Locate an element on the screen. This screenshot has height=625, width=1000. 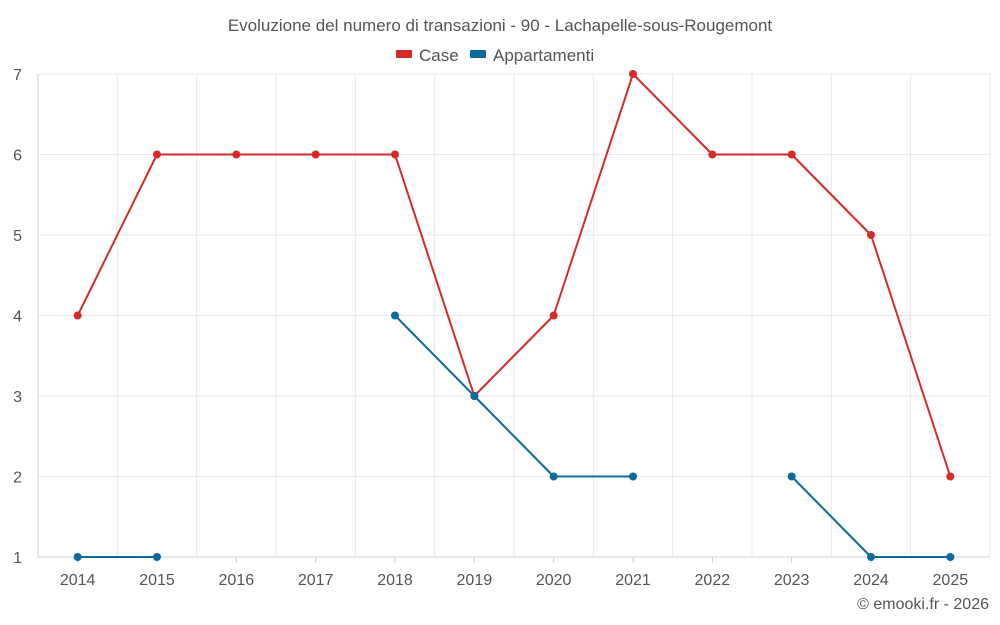
x-tick-label: 2018 is located at coordinates (395, 580).